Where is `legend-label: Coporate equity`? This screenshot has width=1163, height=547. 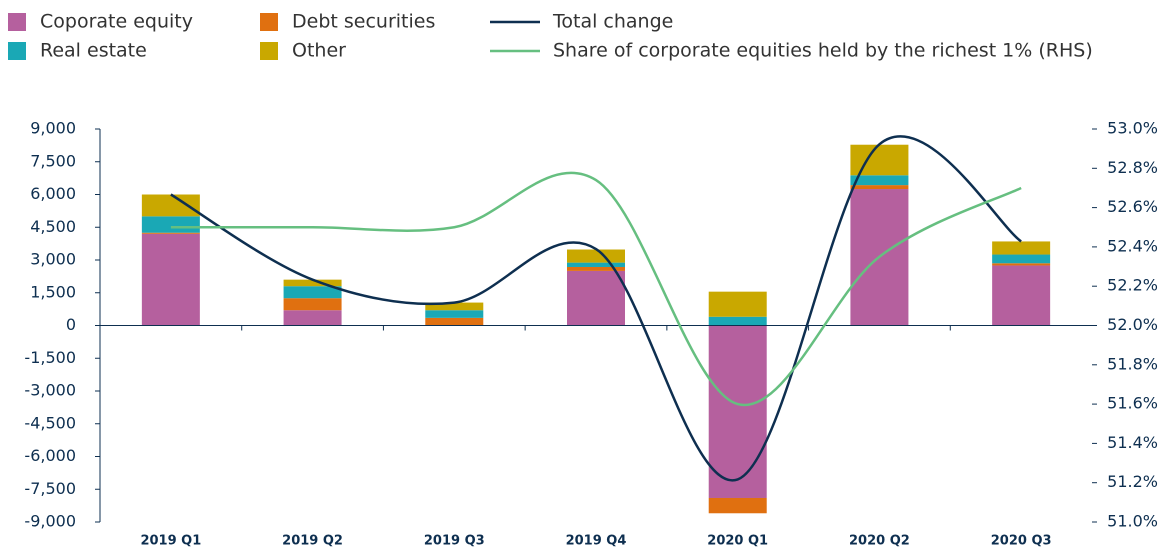
legend-label: Coporate equity is located at coordinates (116, 22).